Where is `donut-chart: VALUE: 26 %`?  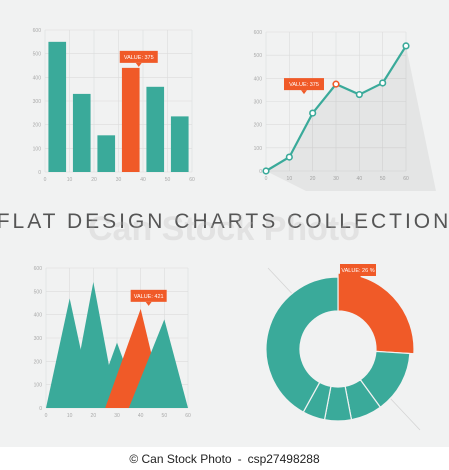
donut-chart: VALUE: 26 % is located at coordinates (343, 347).